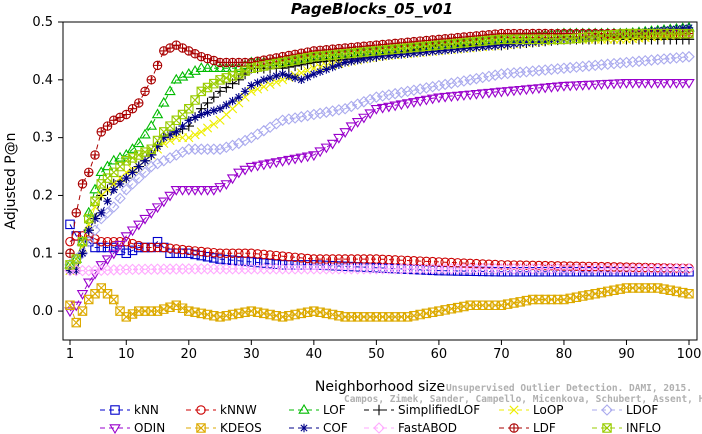  What do you see at coordinates (379, 270) in the screenshot?
I see `series-fastabod` at bounding box center [379, 270].